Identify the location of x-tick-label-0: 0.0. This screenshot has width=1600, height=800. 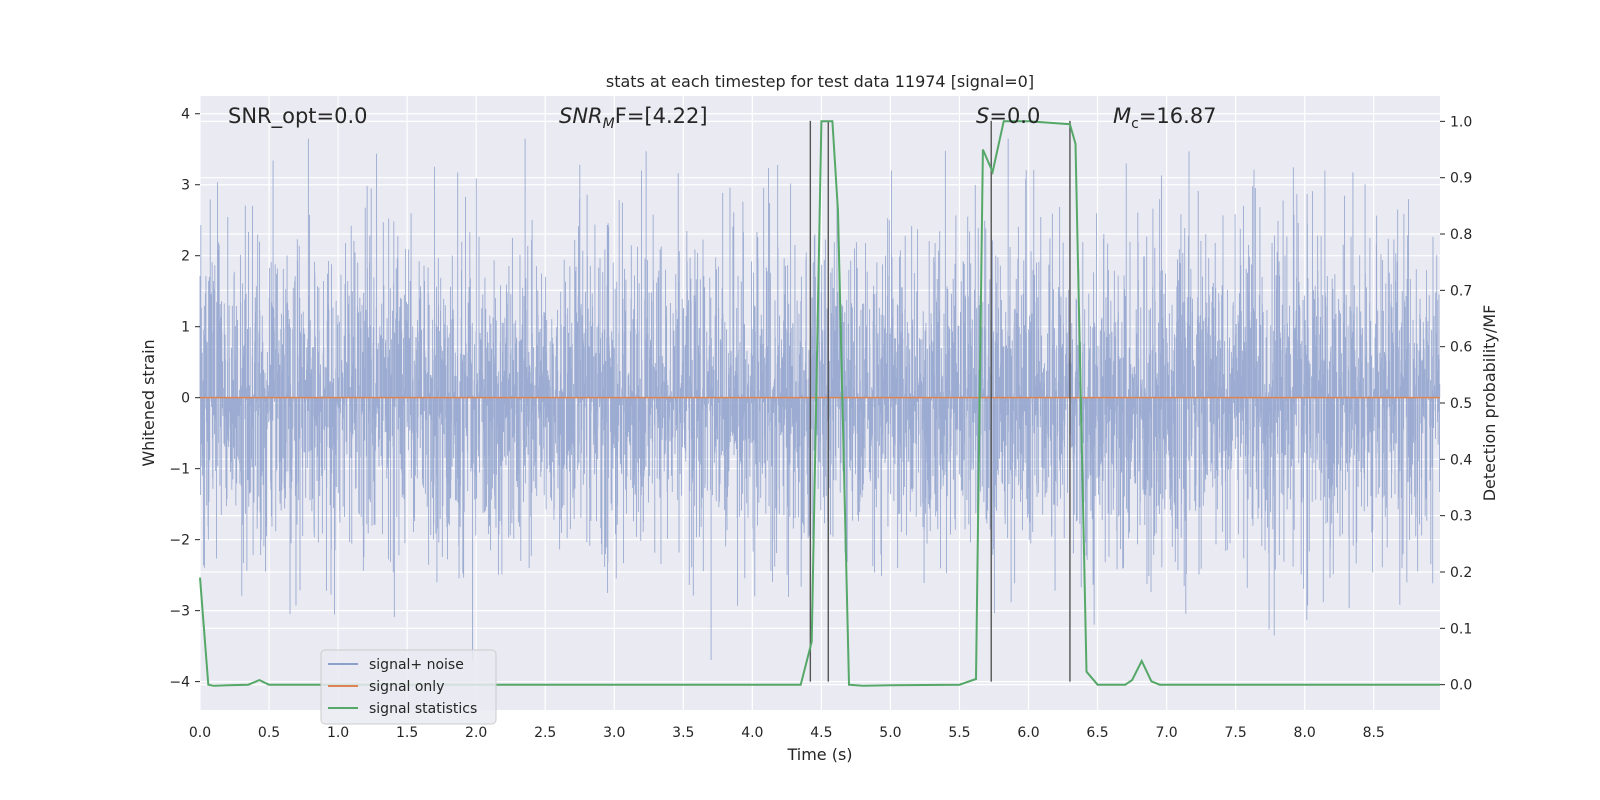
(200, 733).